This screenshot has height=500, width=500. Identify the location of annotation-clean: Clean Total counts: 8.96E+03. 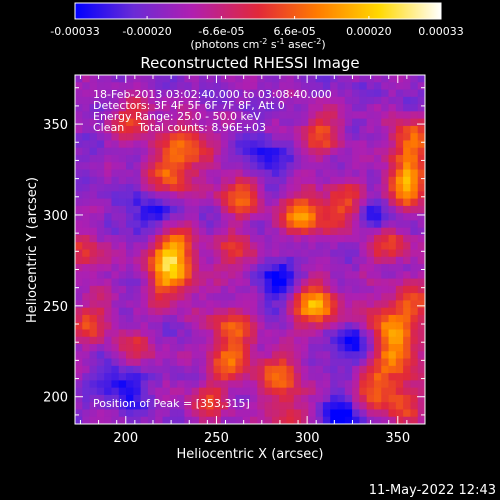
(179, 127).